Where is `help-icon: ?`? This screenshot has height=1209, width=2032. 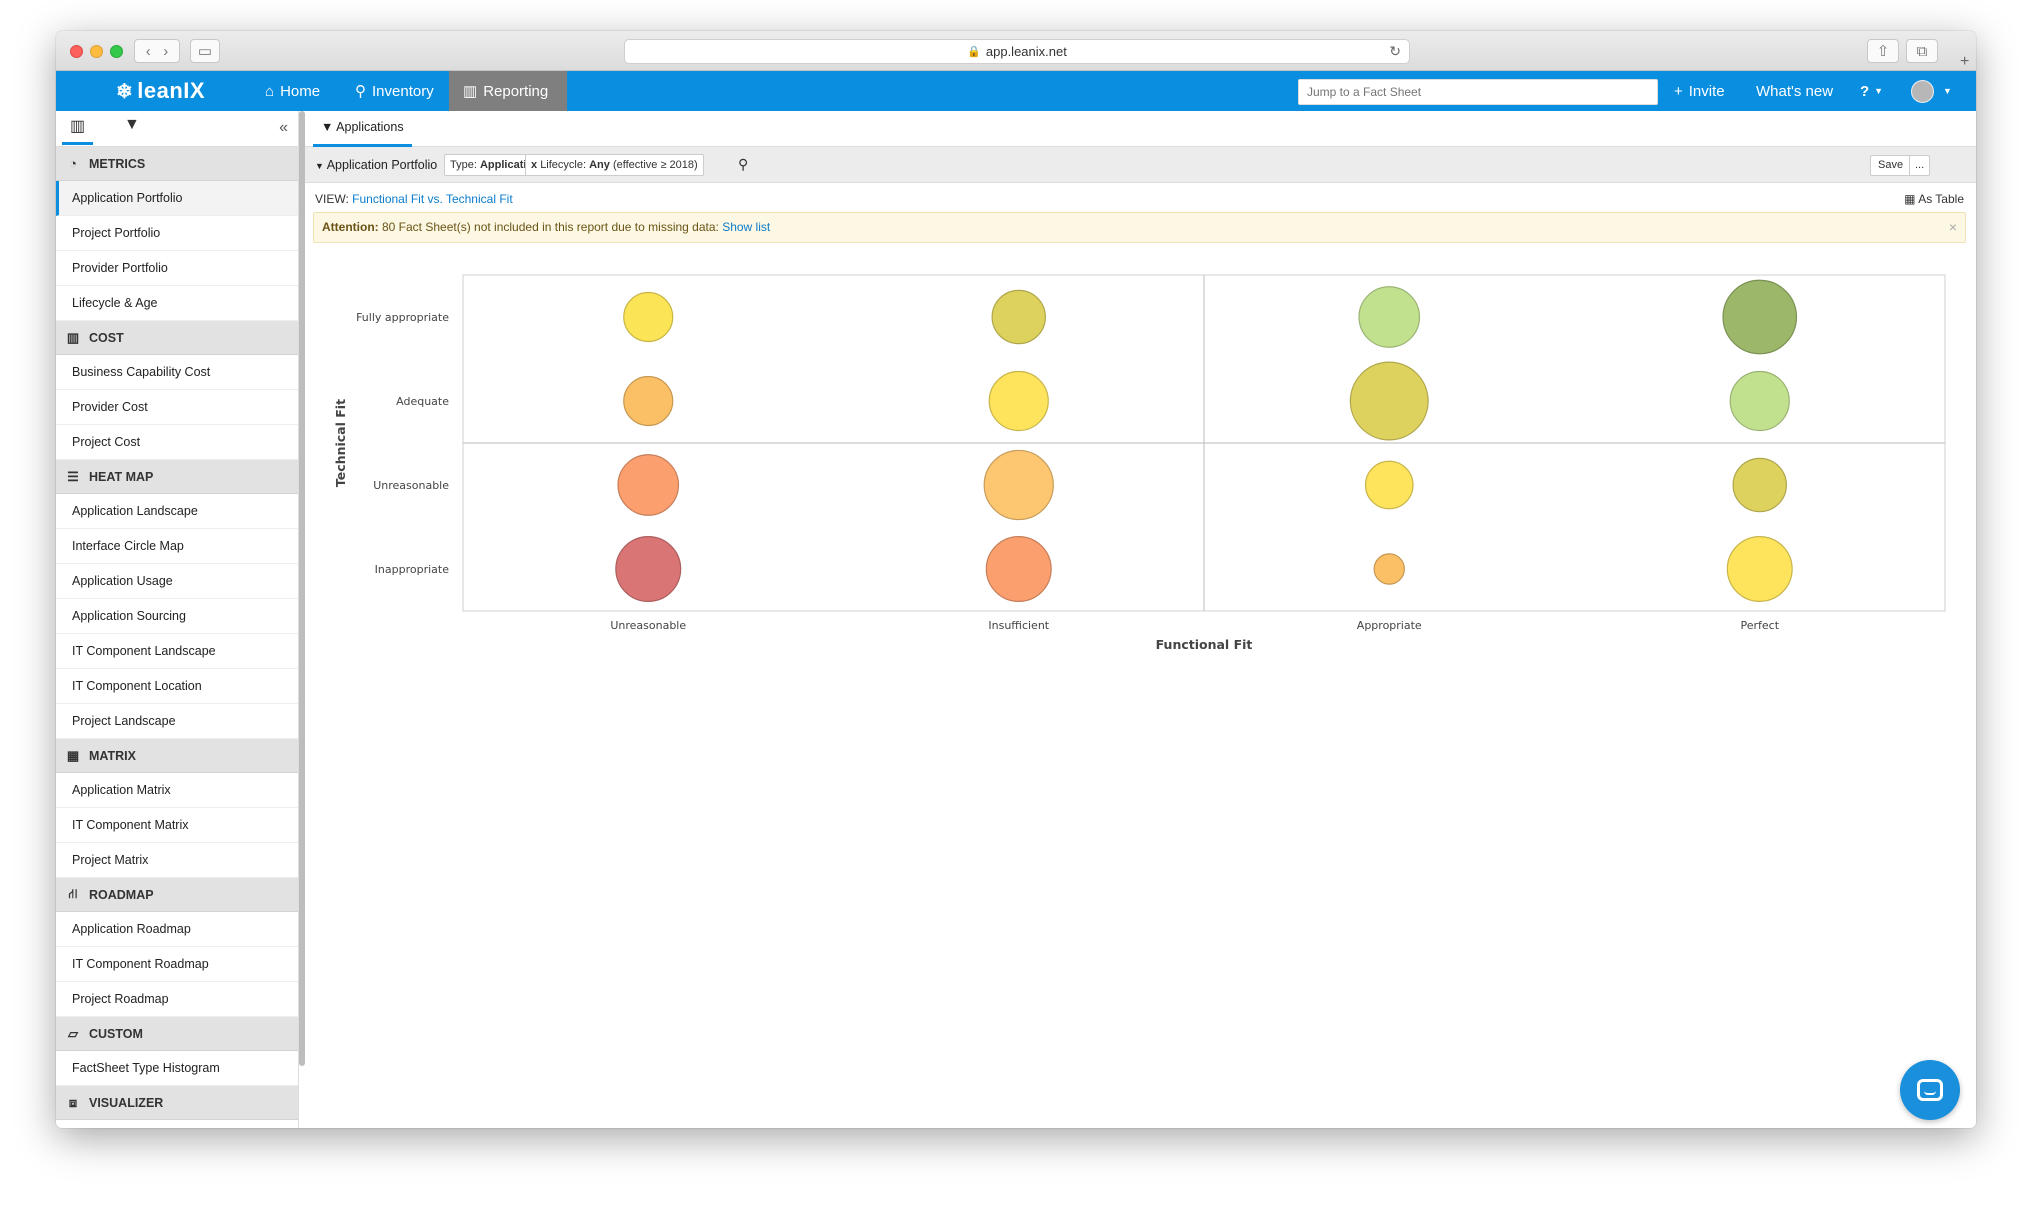
help-icon: ? is located at coordinates (1865, 91).